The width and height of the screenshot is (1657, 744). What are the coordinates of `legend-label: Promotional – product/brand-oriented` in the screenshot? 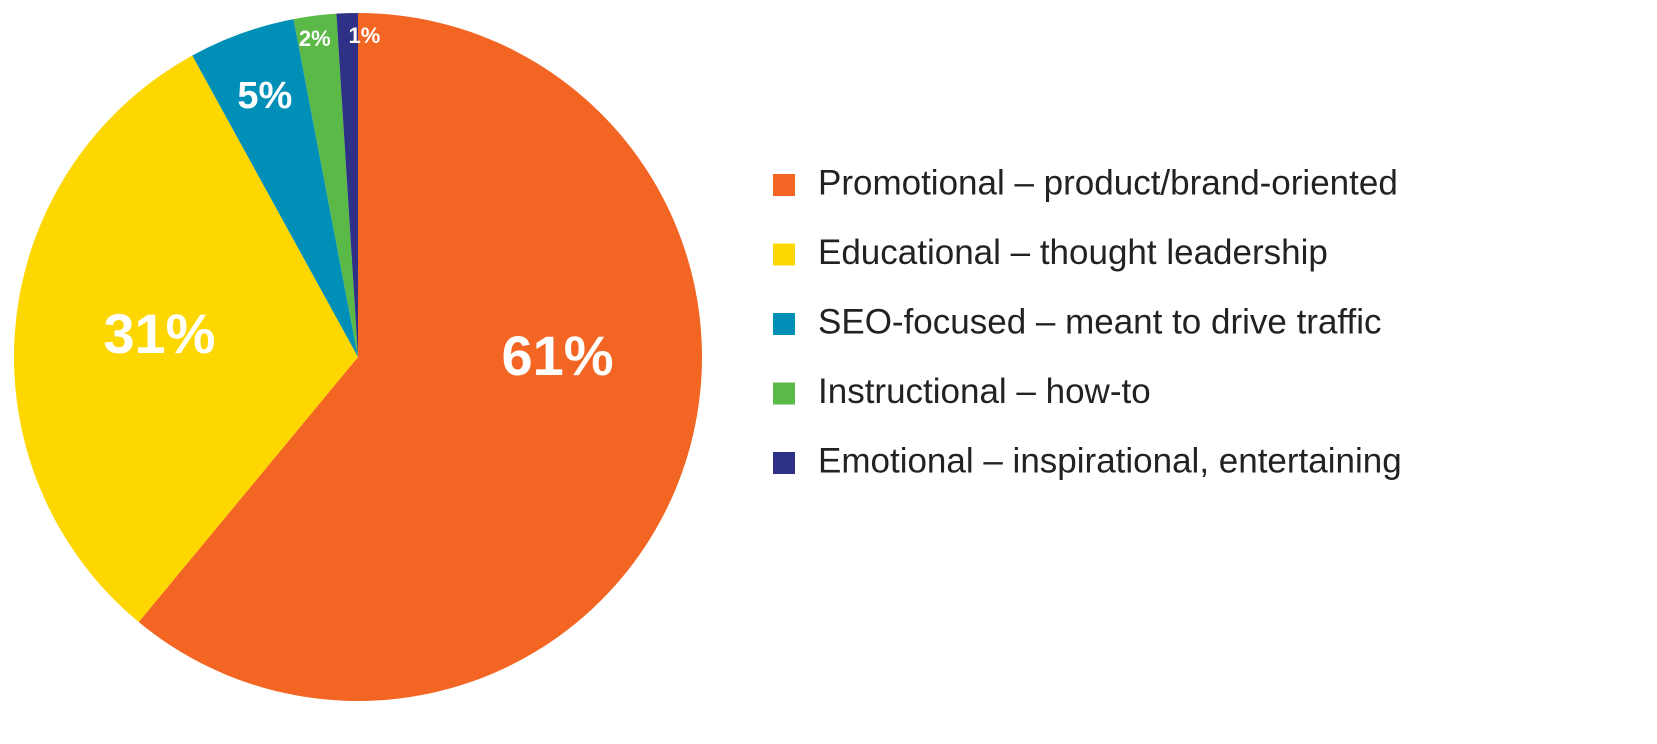 It's located at (1108, 182).